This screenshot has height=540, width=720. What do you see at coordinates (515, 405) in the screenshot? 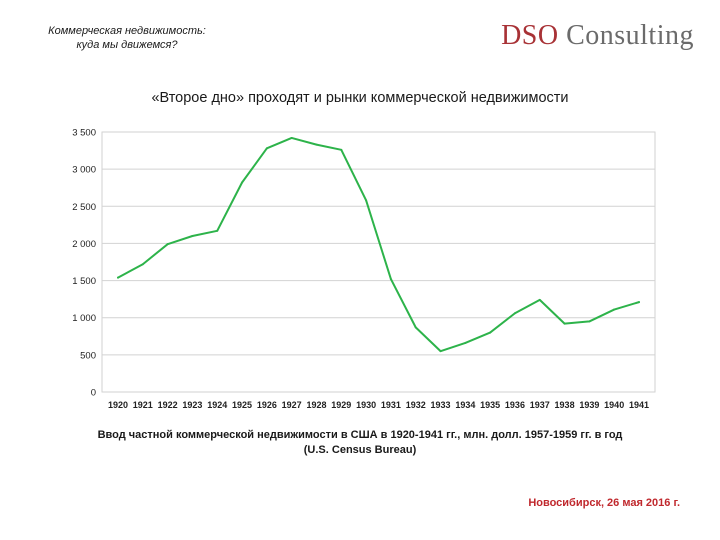
I see `x-tick-label: 1936` at bounding box center [515, 405].